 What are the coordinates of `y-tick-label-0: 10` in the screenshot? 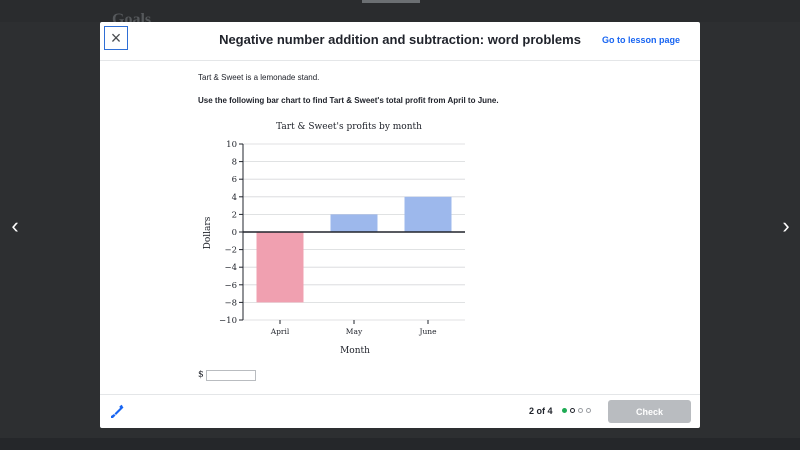 It's located at (231, 145).